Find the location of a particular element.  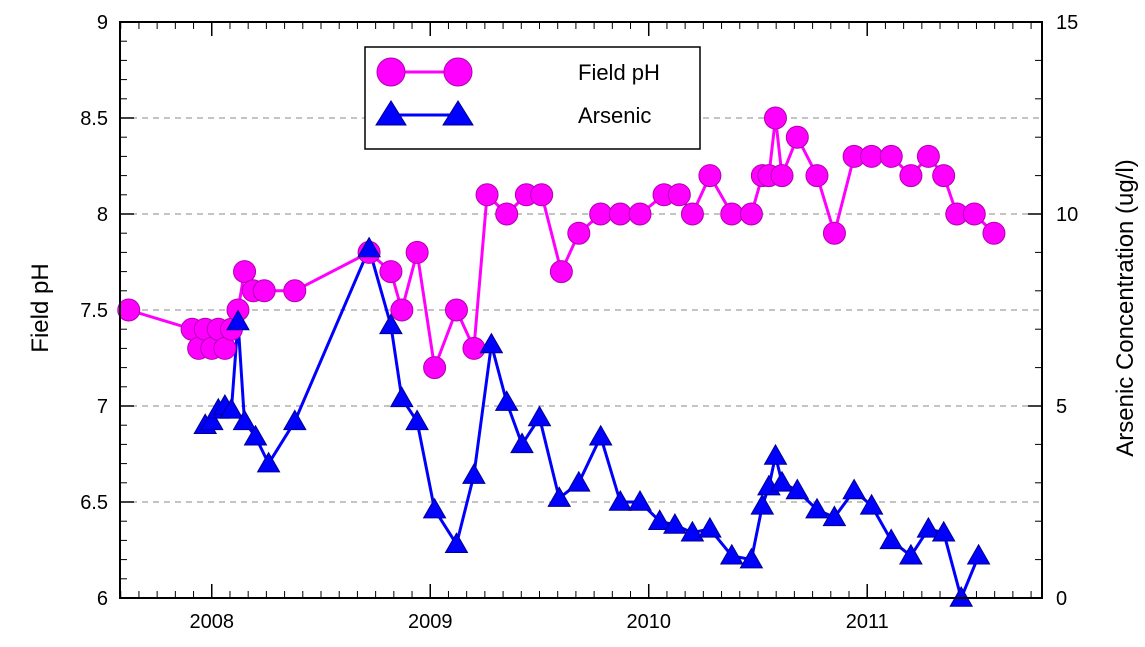

y-axis-title: Field pH is located at coordinates (40, 307).